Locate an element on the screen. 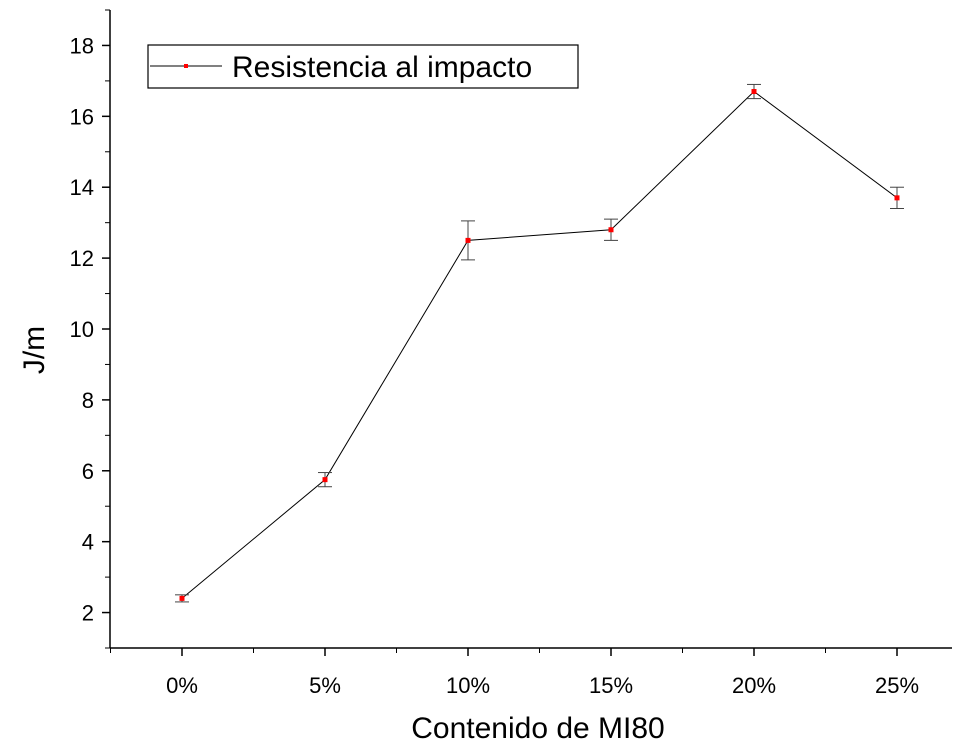  legend-marker is located at coordinates (186, 66).